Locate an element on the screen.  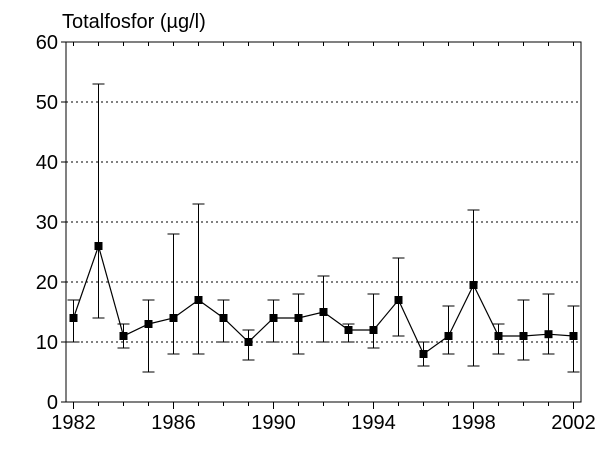
y-tick-label: 60 is located at coordinates (47, 43).